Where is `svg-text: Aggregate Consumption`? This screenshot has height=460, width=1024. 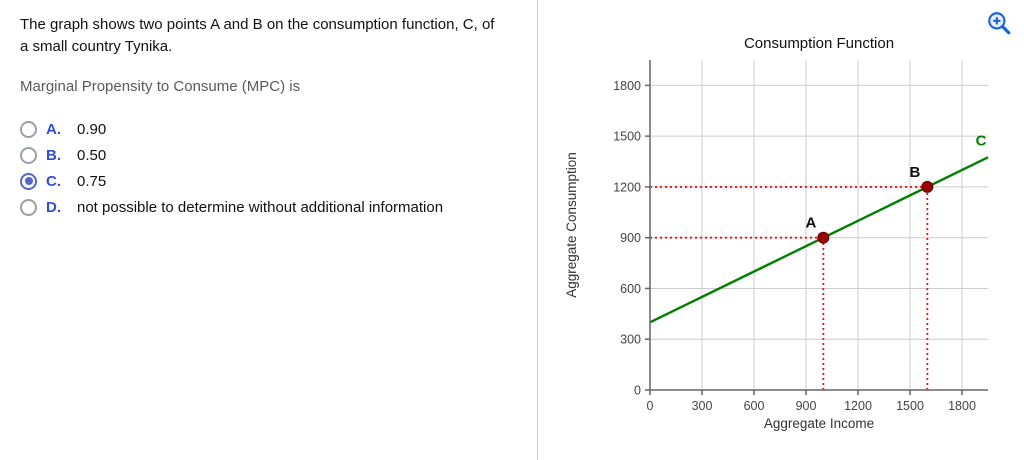
svg-text: Aggregate Consumption is located at coordinates (571, 225).